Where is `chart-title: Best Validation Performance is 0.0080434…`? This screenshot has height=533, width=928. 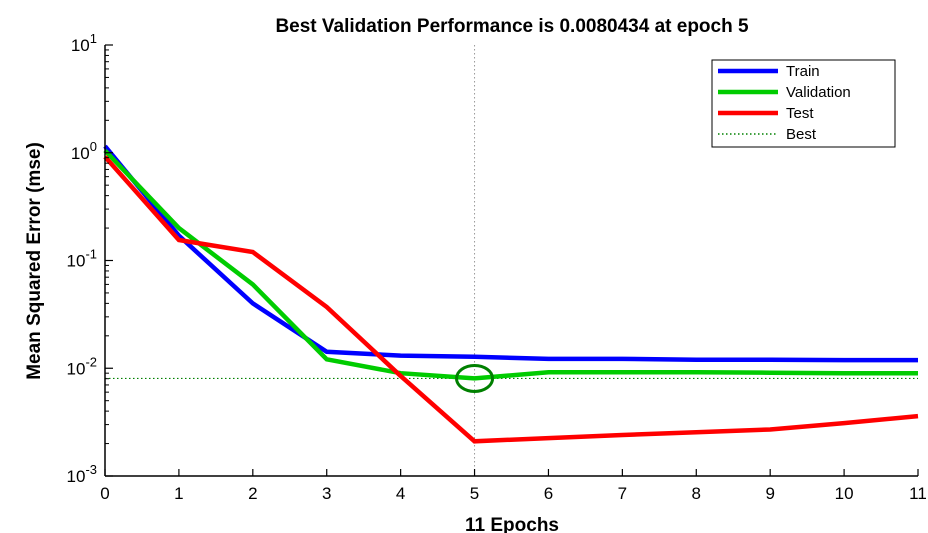 chart-title: Best Validation Performance is 0.0080434… is located at coordinates (512, 26).